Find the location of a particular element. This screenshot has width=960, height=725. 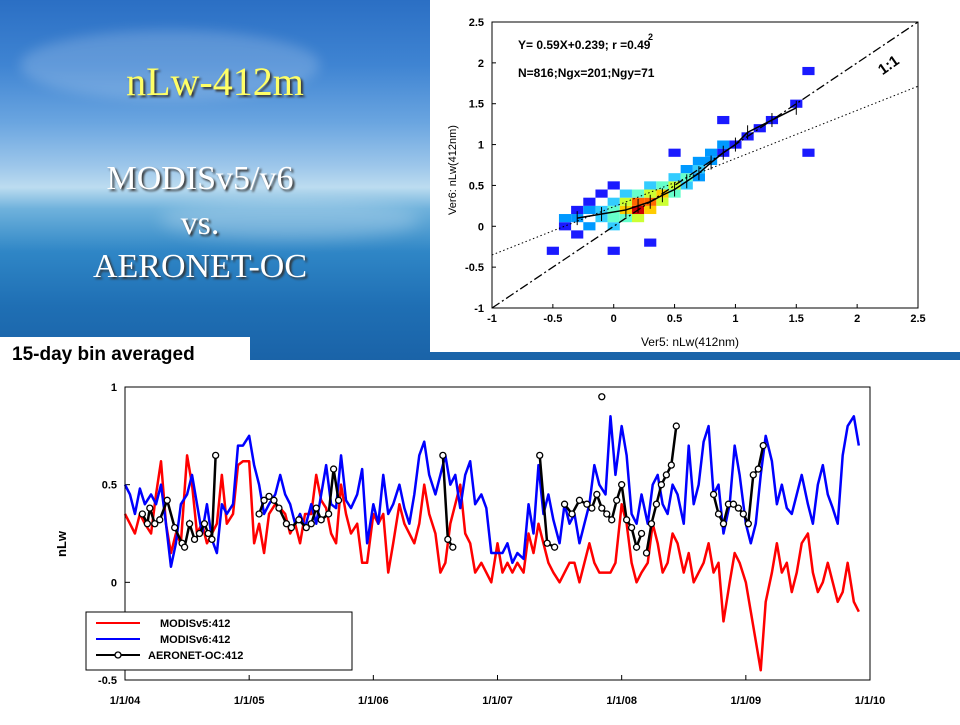

cloud-highlight is located at coordinates (170, 65).